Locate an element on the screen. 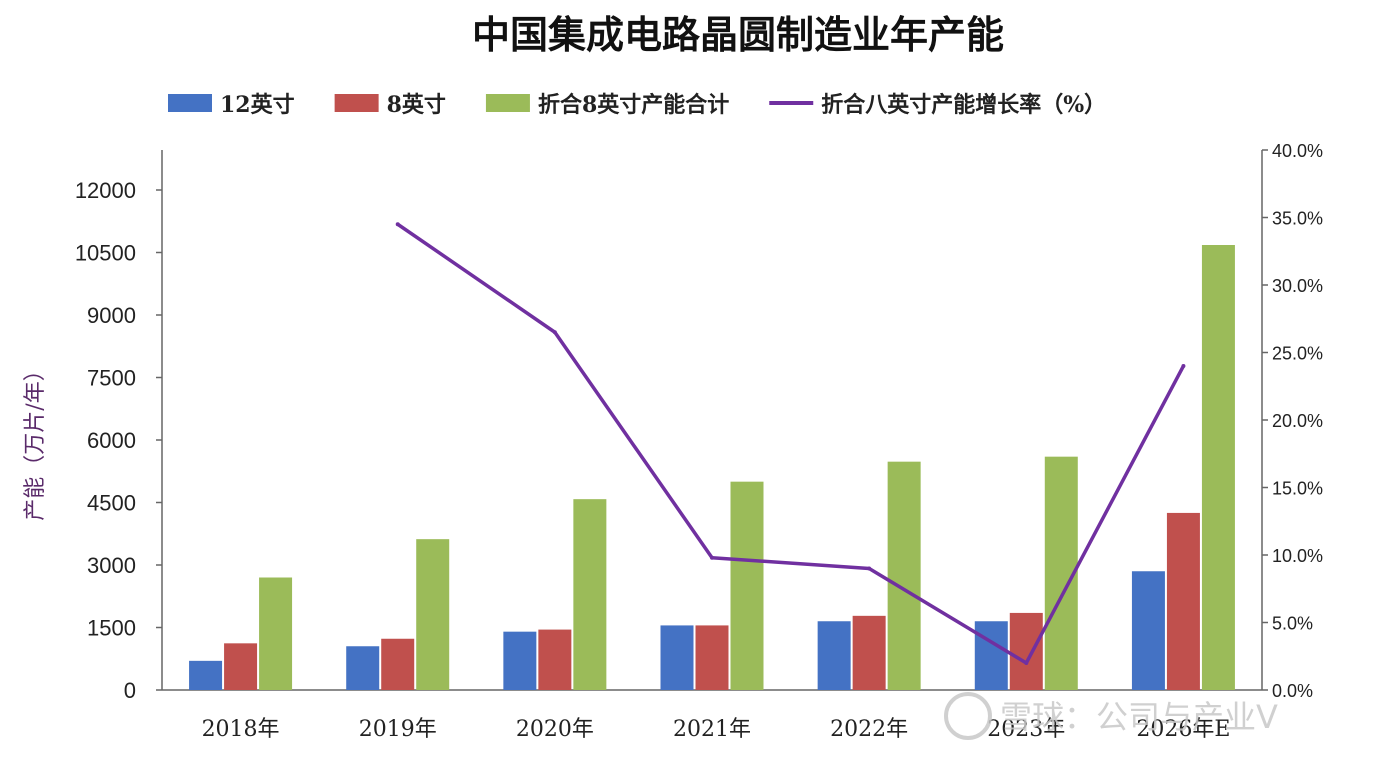 The height and width of the screenshot is (760, 1384). x-tick-label: 2021年 is located at coordinates (712, 729).